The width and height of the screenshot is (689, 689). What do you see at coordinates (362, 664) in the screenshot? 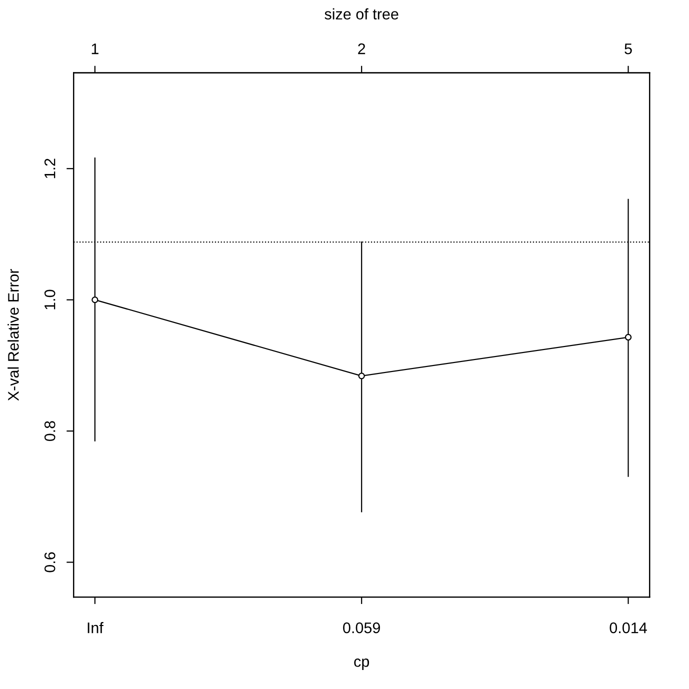
I see `x-axis-title: cp` at bounding box center [362, 664].